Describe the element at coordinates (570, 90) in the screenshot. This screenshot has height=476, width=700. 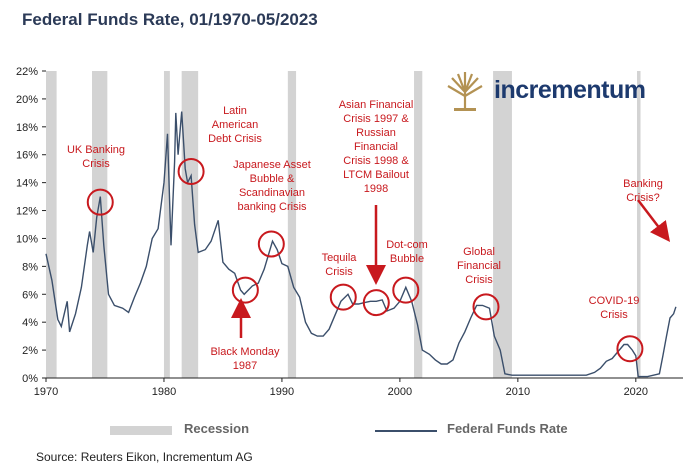
I see `logo-text: incrementum` at that location.